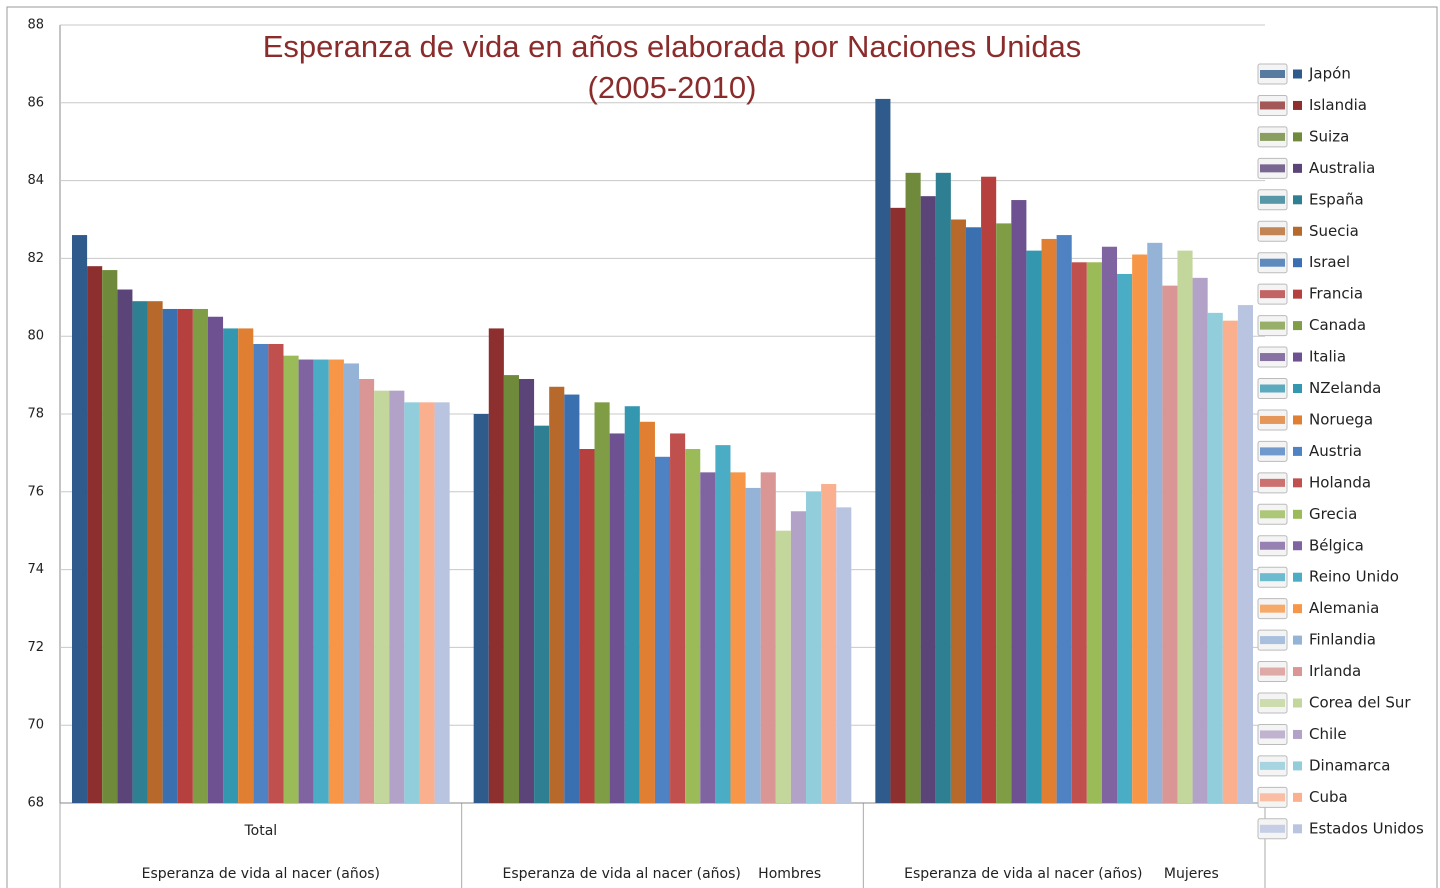  I want to click on legend-label: Finlandia, so click(1342, 640).